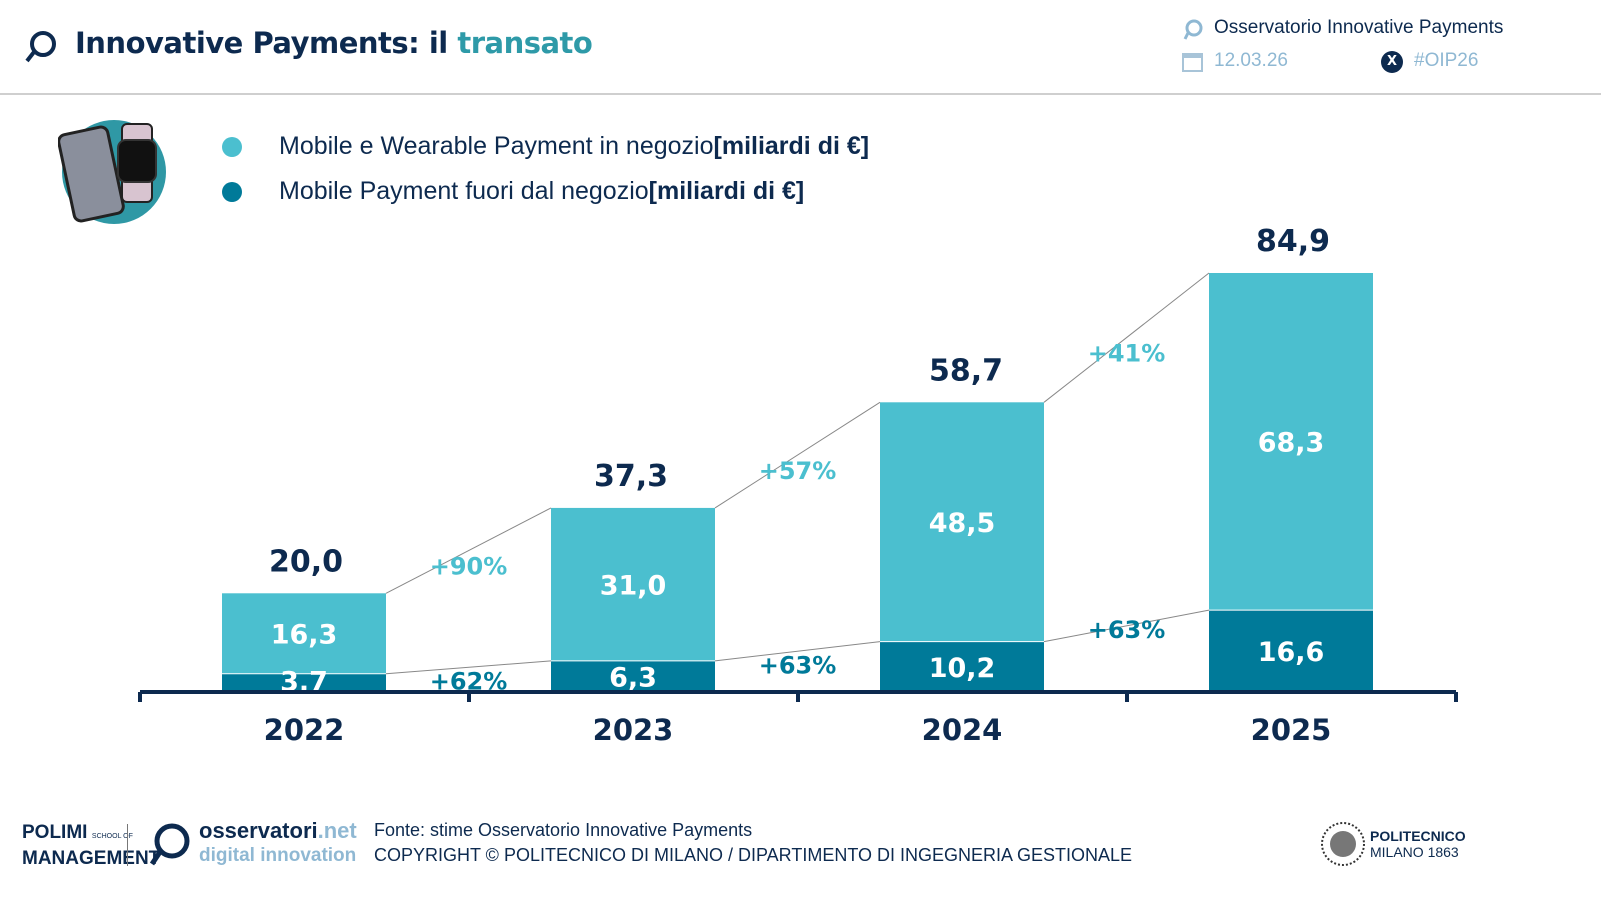  I want to click on growth-label-total: +41%, so click(1127, 354).